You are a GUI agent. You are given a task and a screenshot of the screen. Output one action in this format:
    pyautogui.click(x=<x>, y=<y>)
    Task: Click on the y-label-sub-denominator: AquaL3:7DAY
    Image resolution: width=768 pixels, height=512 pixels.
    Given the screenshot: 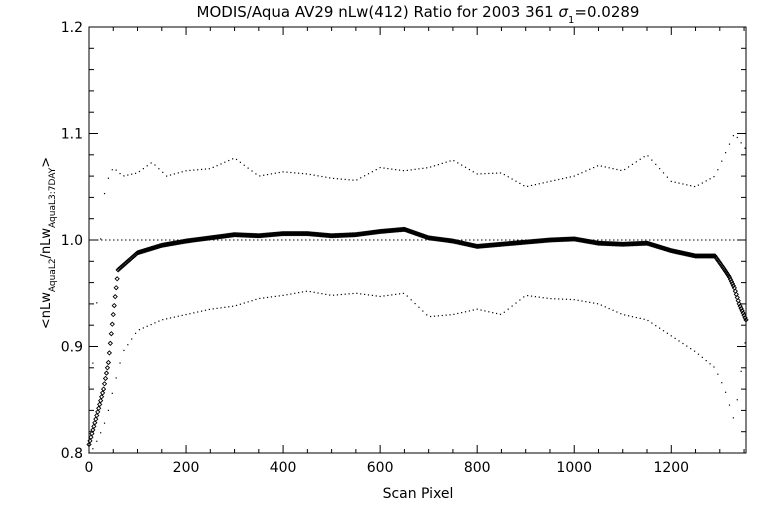 What is the action you would take?
    pyautogui.click(x=53, y=197)
    